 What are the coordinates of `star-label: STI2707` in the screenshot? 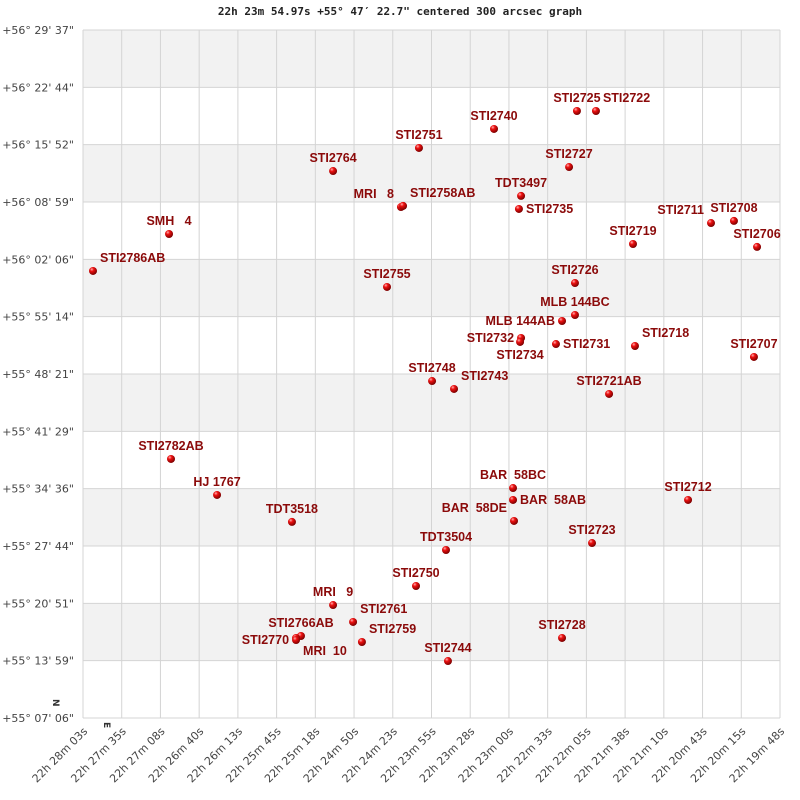 It's located at (753, 344).